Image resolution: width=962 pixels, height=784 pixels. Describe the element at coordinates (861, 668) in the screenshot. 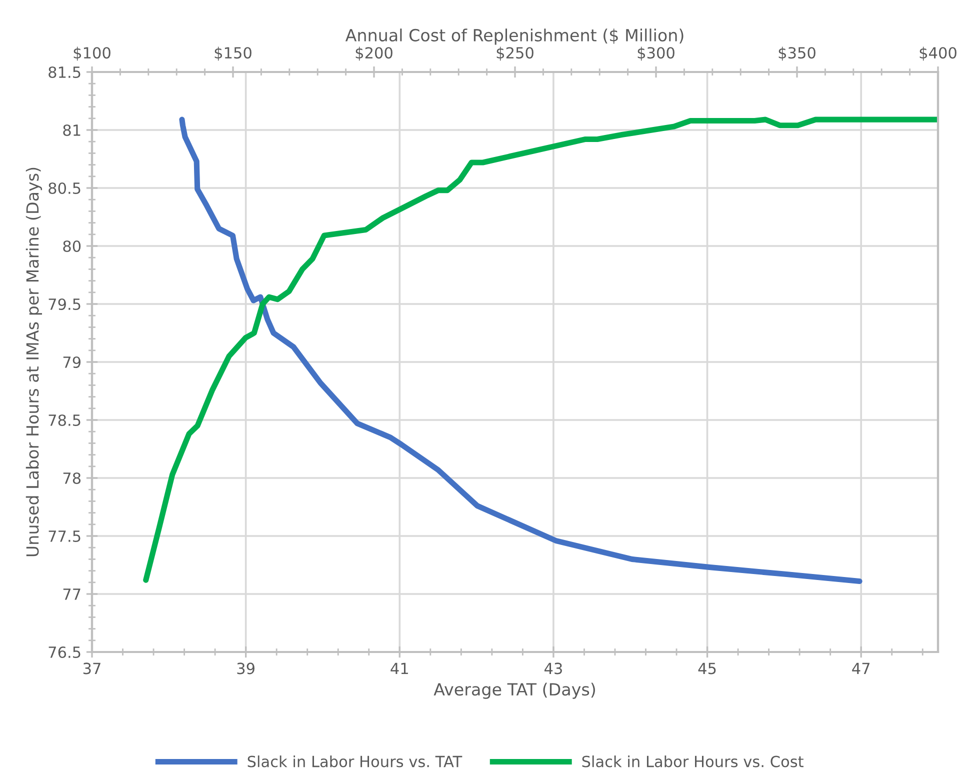

I see `x-tick-label: 47` at that location.